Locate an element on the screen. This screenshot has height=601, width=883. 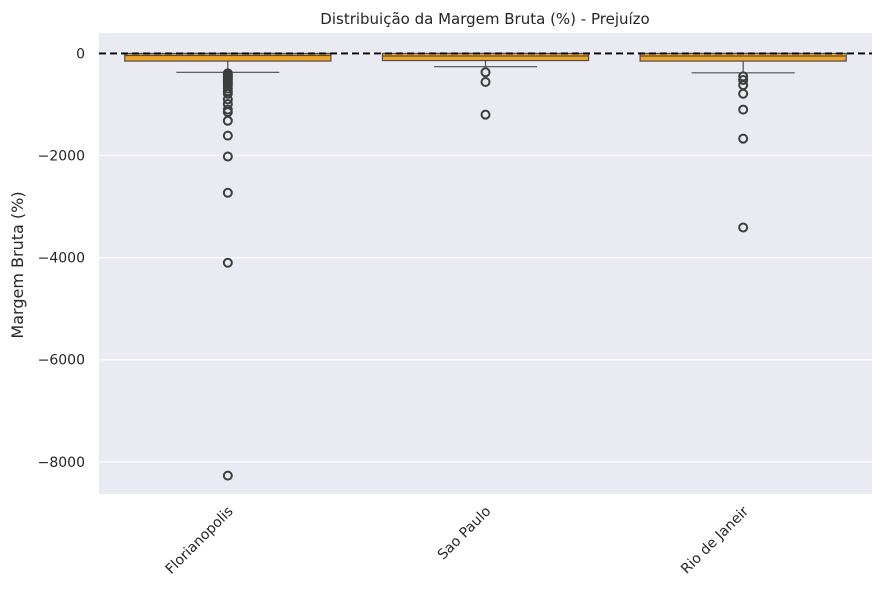
y-tick-label: −8000 is located at coordinates (61, 463).